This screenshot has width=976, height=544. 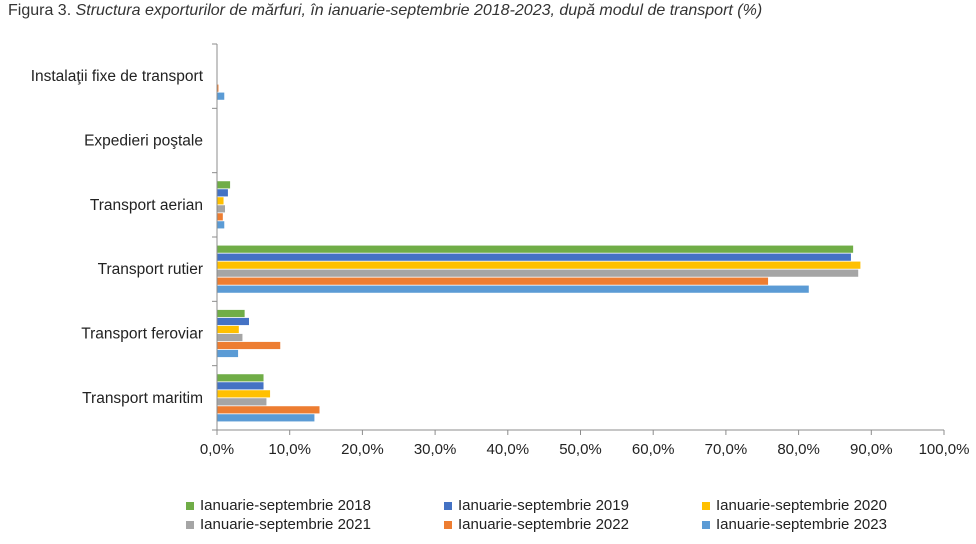 I want to click on legend-label: Ianuarie-septembrie 2023, so click(x=801, y=524).